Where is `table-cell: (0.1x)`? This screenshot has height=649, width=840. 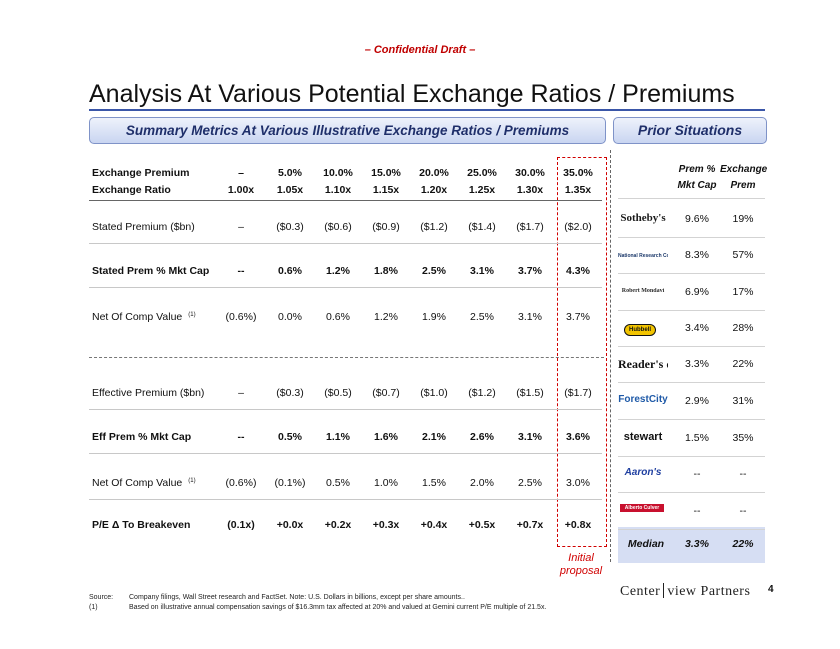 table-cell: (0.1x) is located at coordinates (241, 525).